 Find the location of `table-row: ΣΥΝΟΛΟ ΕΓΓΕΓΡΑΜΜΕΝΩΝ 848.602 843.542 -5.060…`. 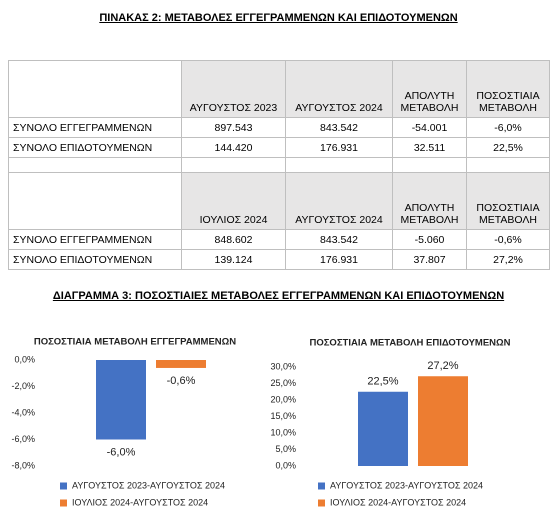

table-row: ΣΥΝΟΛΟ ΕΓΓΕΓΡΑΜΜΕΝΩΝ 848.602 843.542 -5.060… is located at coordinates (279, 239).